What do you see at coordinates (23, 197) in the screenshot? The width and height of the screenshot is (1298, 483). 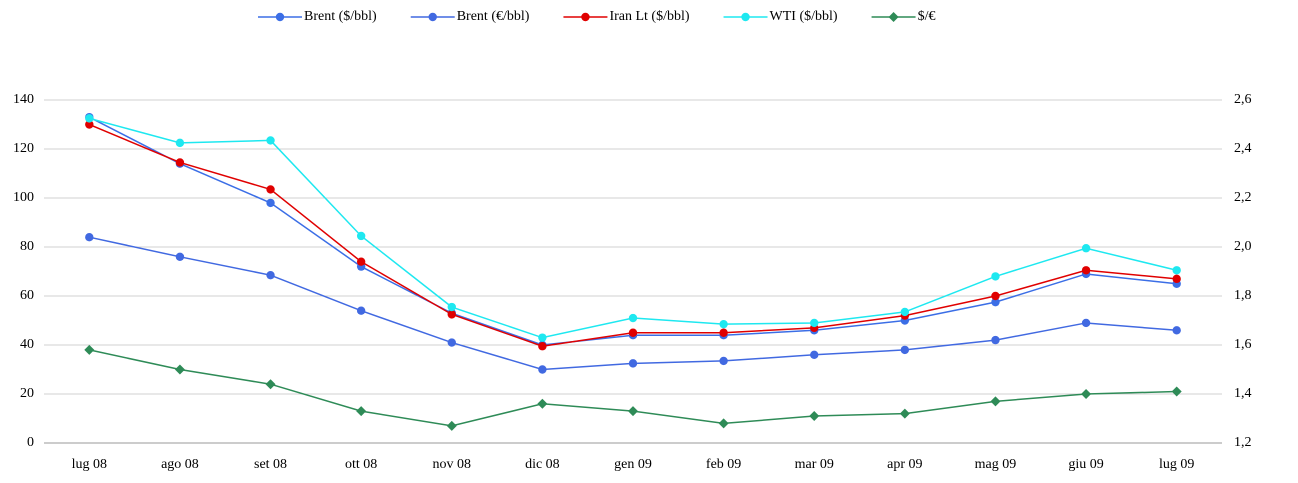 I see `y-tick-label: 100` at bounding box center [23, 197].